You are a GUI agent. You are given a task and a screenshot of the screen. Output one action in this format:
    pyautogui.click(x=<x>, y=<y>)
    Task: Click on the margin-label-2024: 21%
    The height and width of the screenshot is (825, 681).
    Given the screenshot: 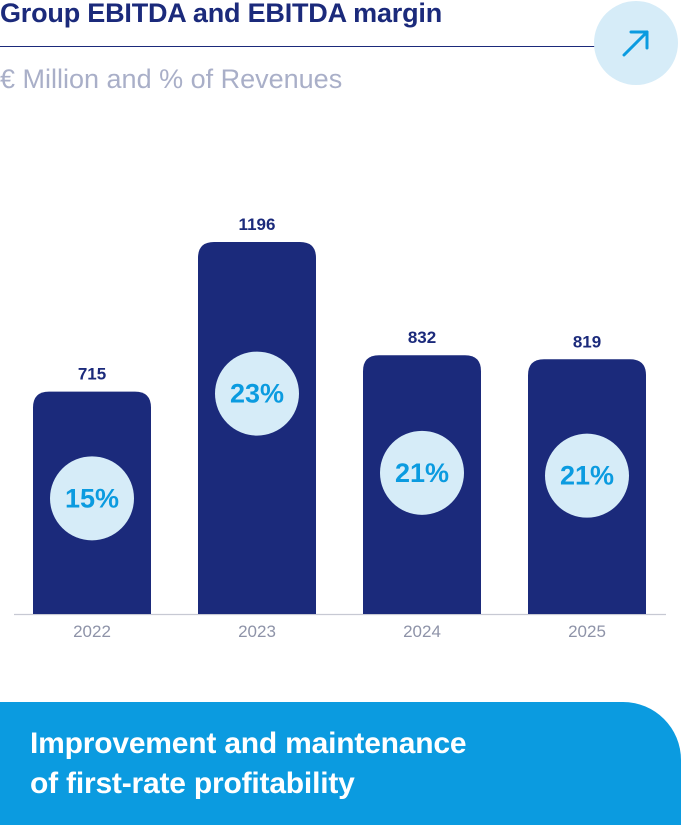 What is the action you would take?
    pyautogui.click(x=422, y=473)
    